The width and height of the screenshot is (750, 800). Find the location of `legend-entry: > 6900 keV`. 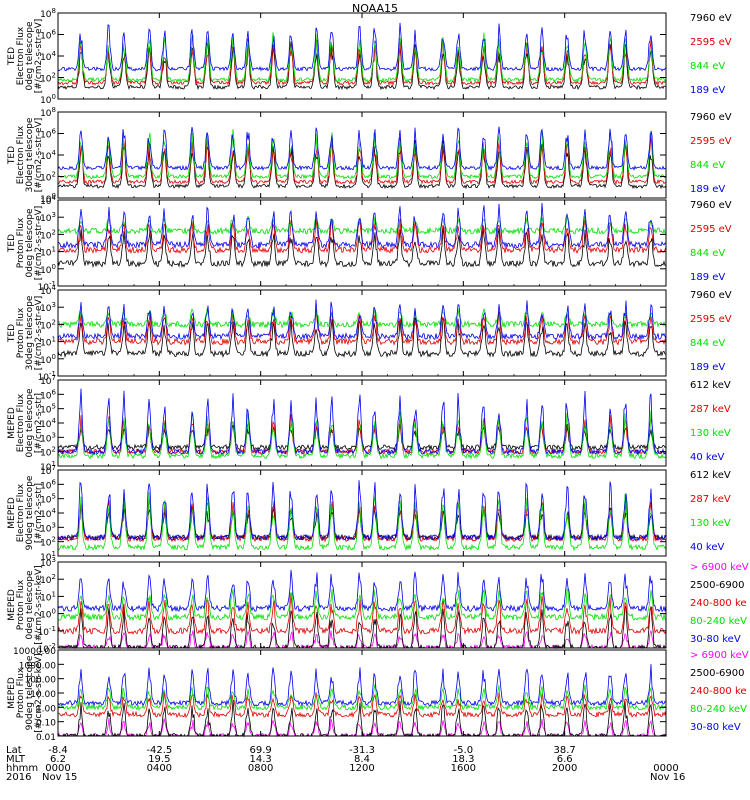

legend-entry: > 6900 keV is located at coordinates (719, 655).